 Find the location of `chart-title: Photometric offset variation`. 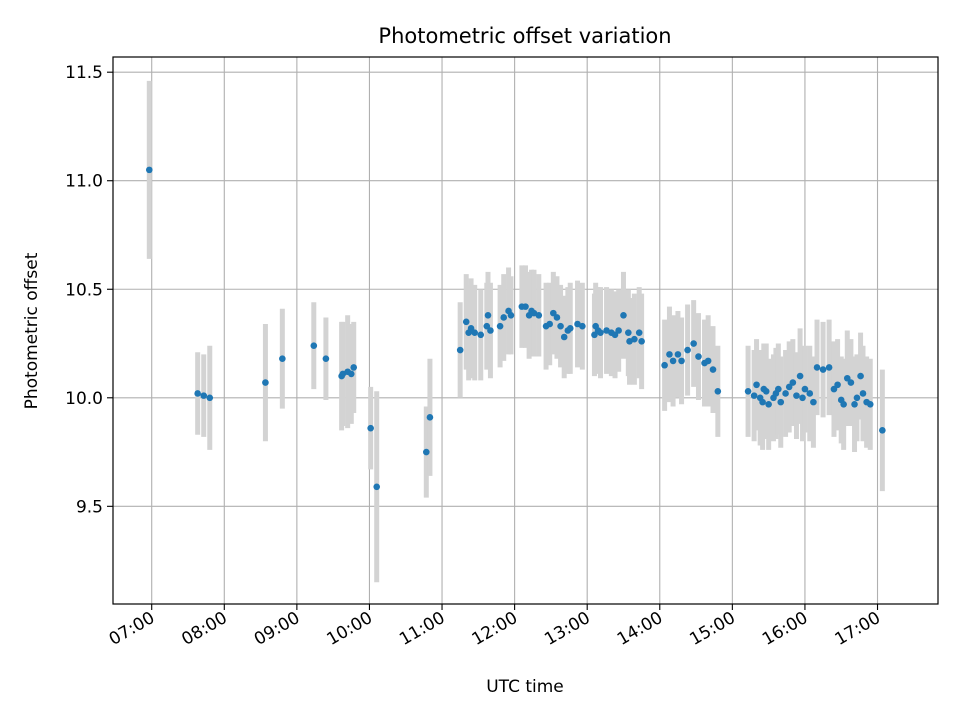

chart-title: Photometric offset variation is located at coordinates (524, 36).